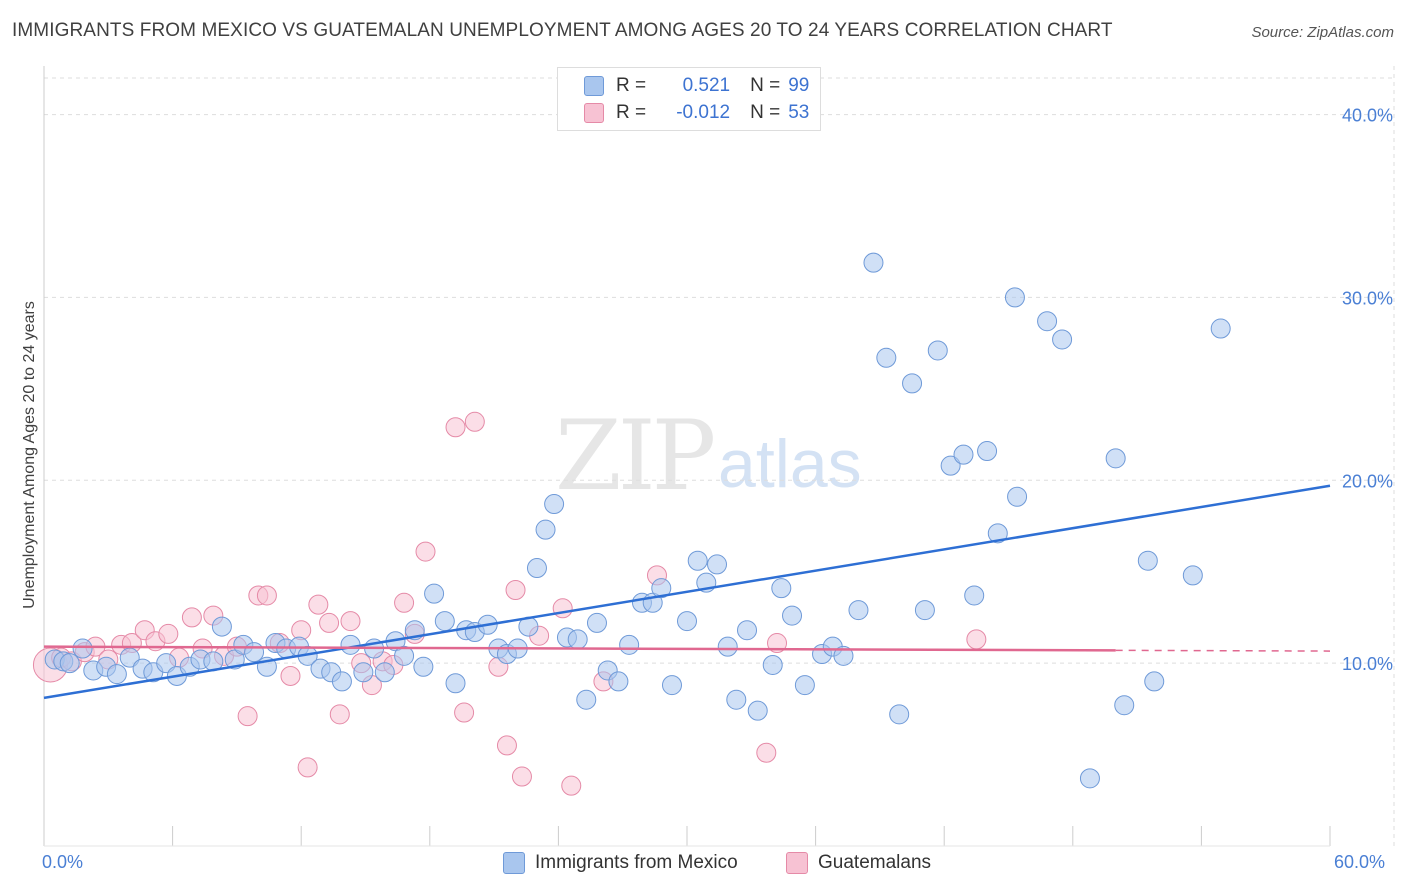  What do you see at coordinates (1322, 32) in the screenshot?
I see `source-credit: Source: ZipAtlas.com` at bounding box center [1322, 32].